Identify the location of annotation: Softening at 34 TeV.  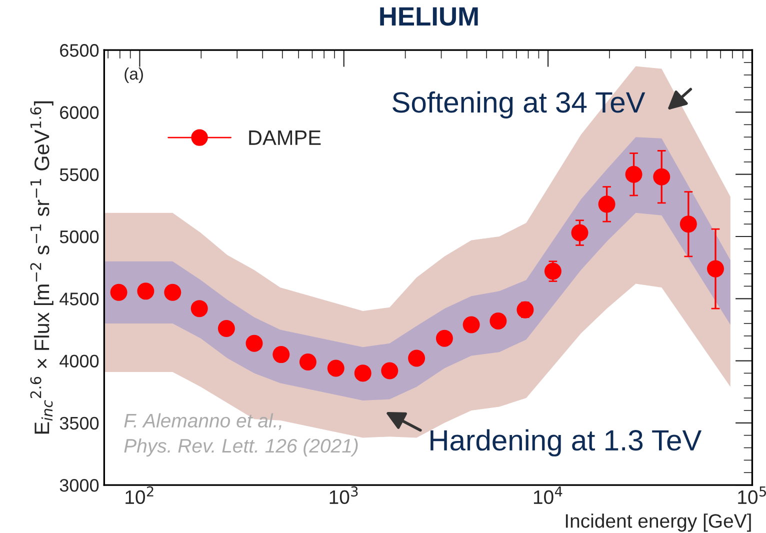
(519, 104).